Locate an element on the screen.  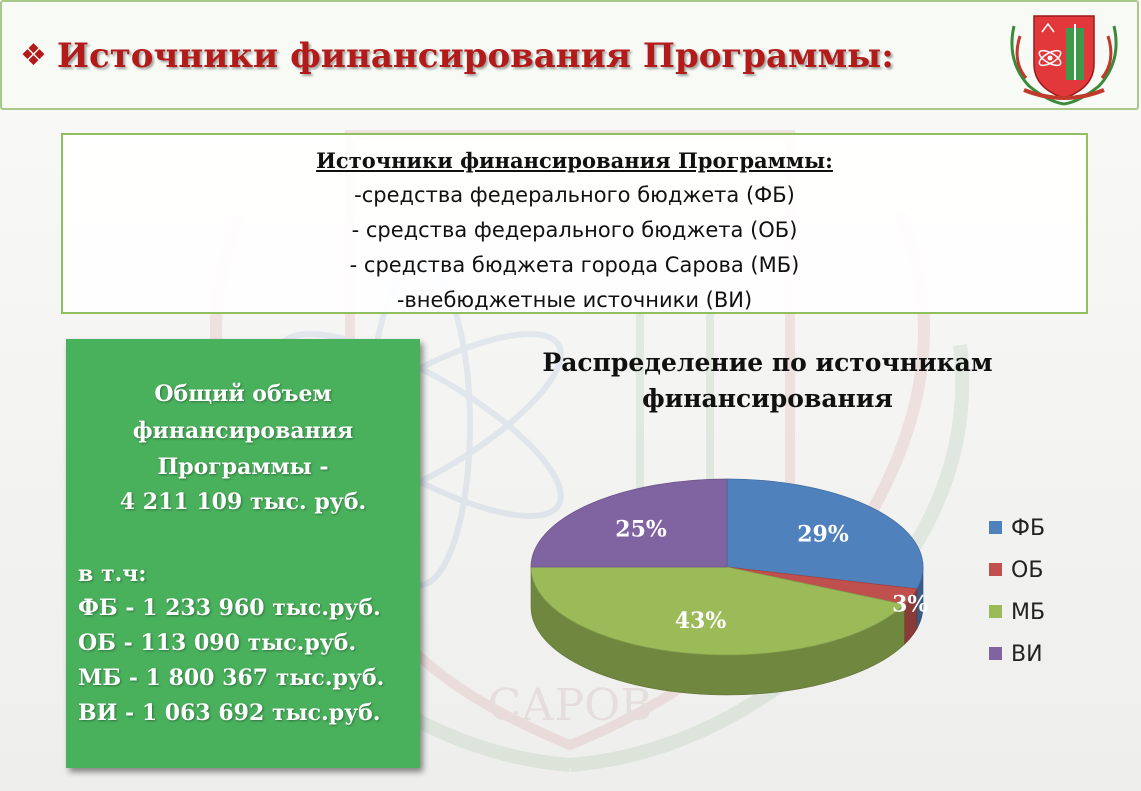
sources-heading: Источники финансирования Программы: is located at coordinates (574, 160).